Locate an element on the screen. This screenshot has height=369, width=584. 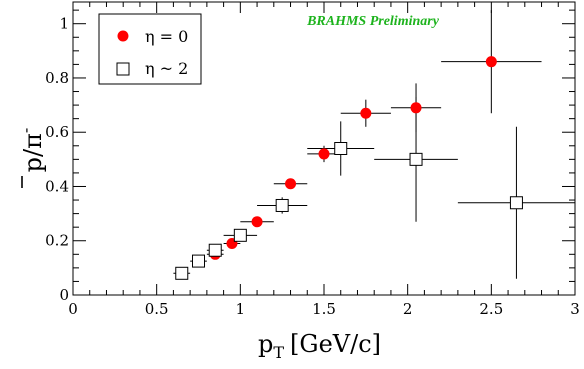
y-axis-title: p/π- is located at coordinates (31, 158).